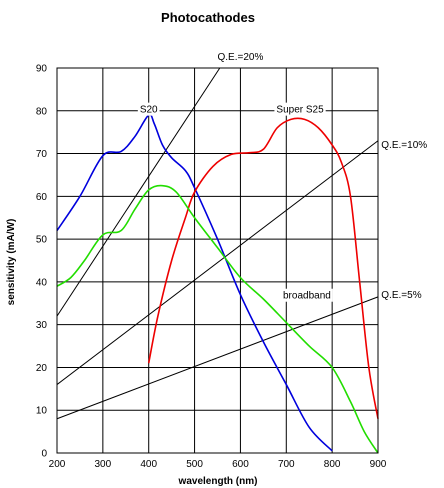 The width and height of the screenshot is (444, 488). I want to click on y-tick-label: 70, so click(42, 154).